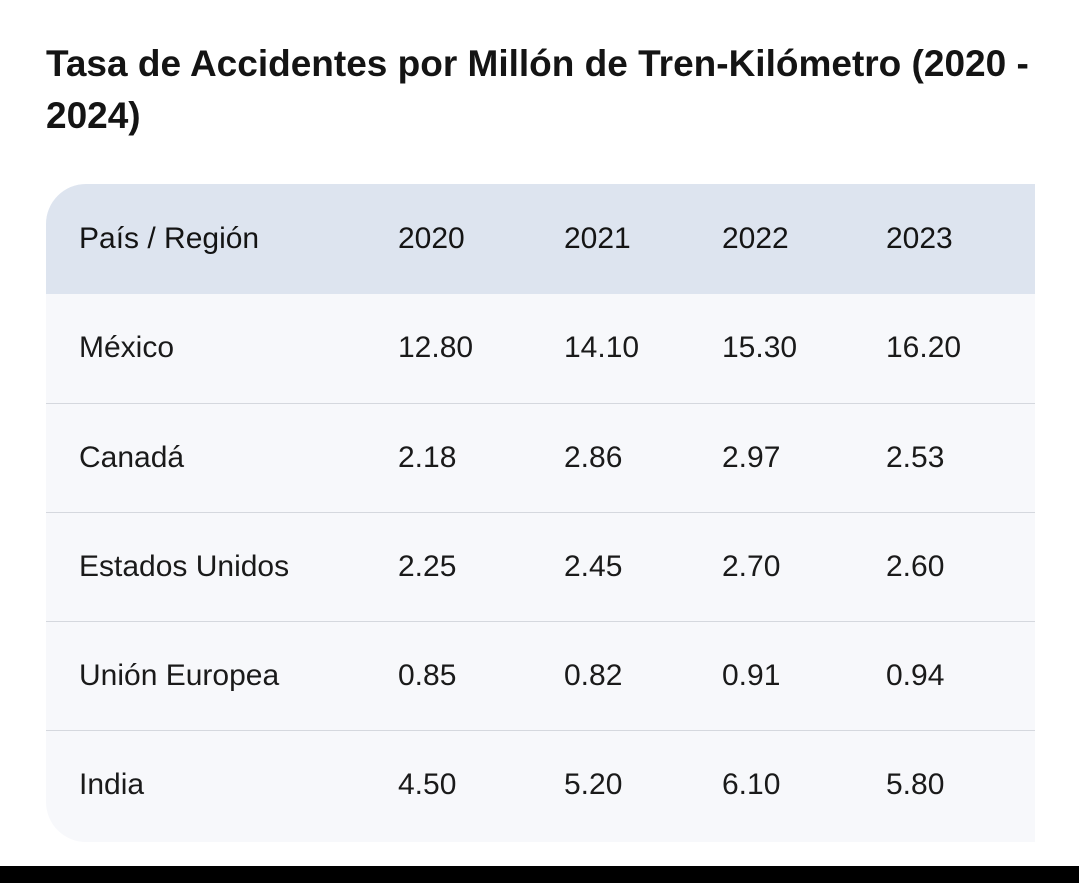  I want to click on column-header-2020: 2020, so click(431, 238).